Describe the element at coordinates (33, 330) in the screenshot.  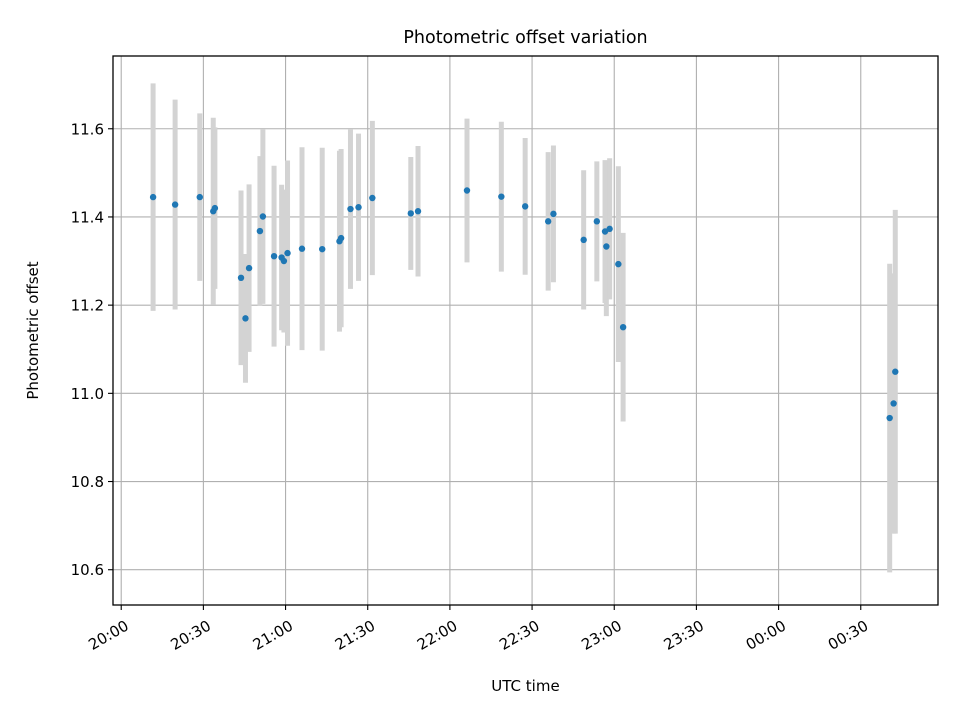
I see `y-axis-label: Photometric offset` at that location.